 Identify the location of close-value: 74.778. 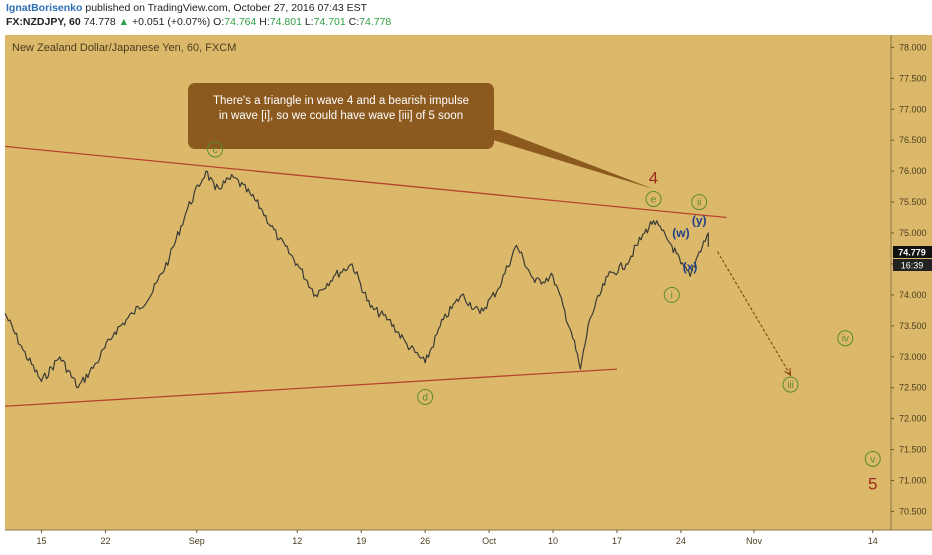
(375, 22).